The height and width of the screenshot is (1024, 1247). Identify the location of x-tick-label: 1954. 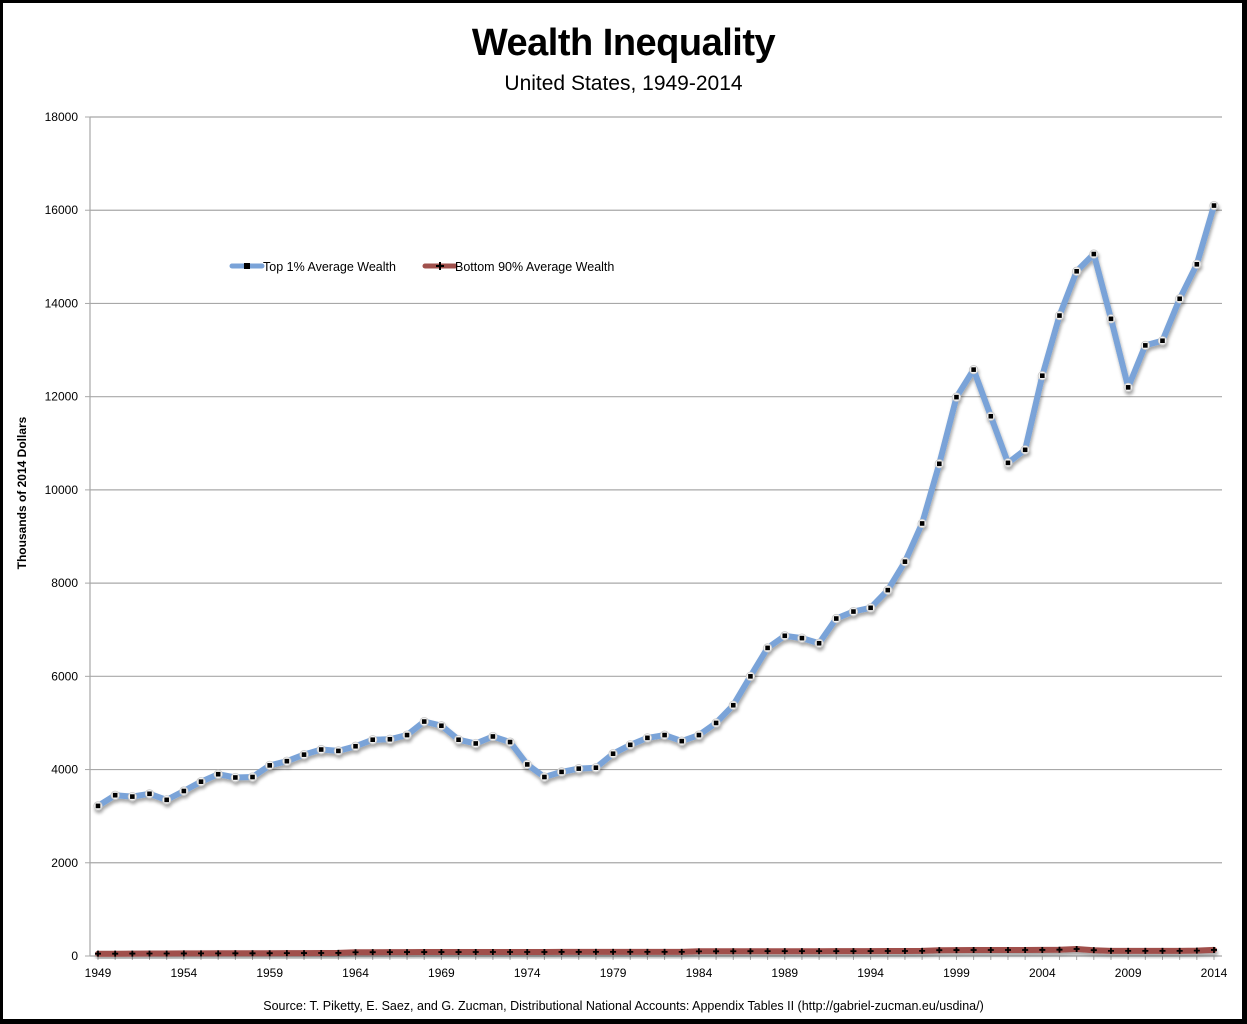
(183, 973).